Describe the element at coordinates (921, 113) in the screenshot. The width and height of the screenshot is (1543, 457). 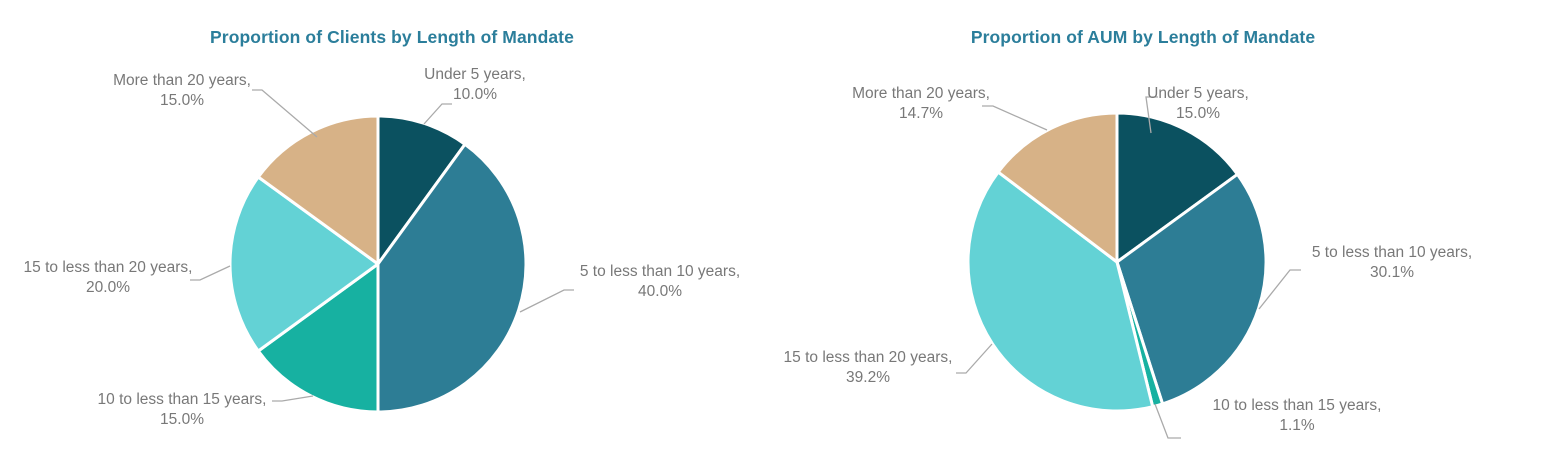
I see `slice-value: 14.7%` at that location.